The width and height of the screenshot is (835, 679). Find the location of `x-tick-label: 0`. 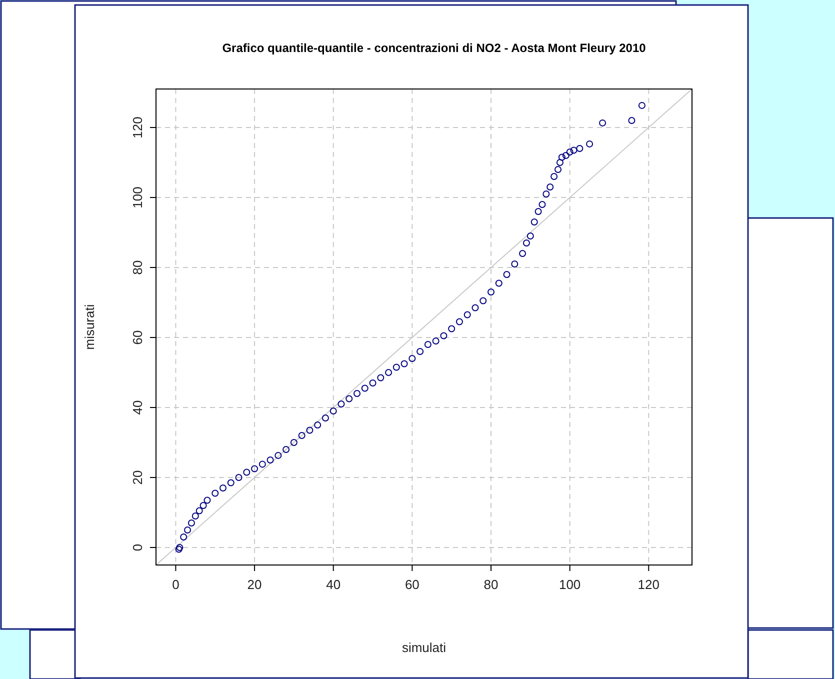

x-tick-label: 0 is located at coordinates (176, 584).